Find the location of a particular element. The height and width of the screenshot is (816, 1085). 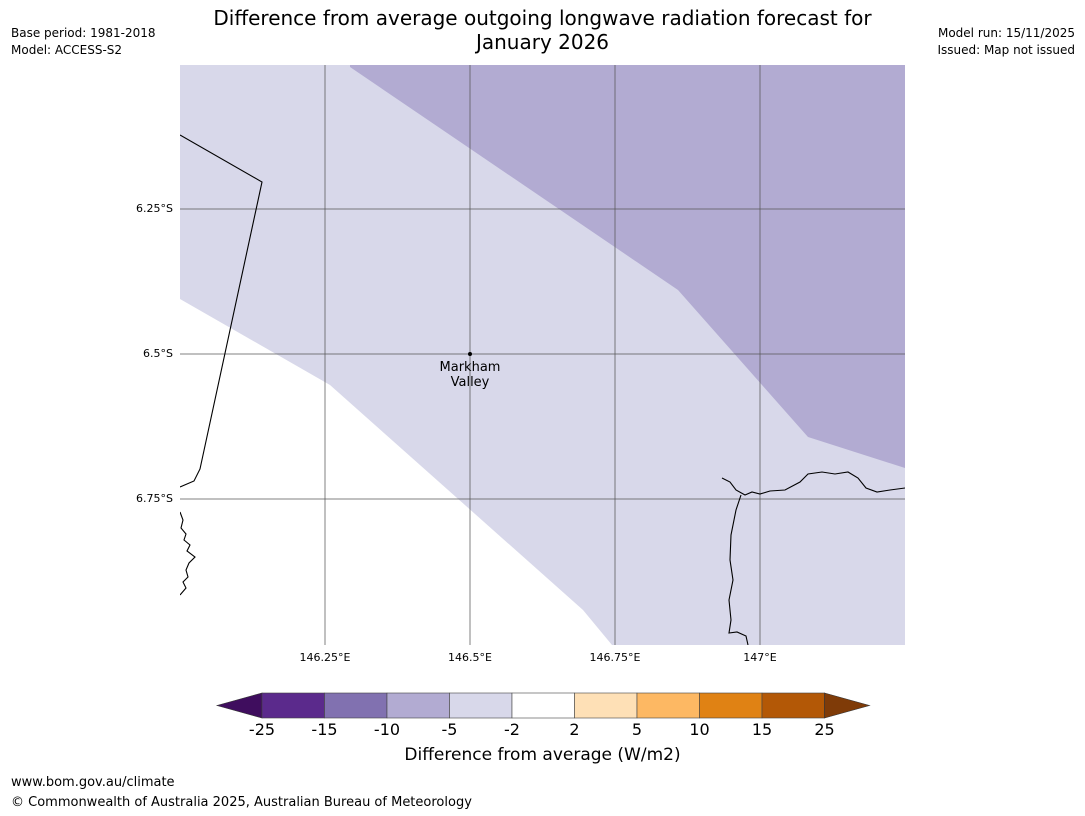

colorbar-tick: 10 is located at coordinates (699, 729).